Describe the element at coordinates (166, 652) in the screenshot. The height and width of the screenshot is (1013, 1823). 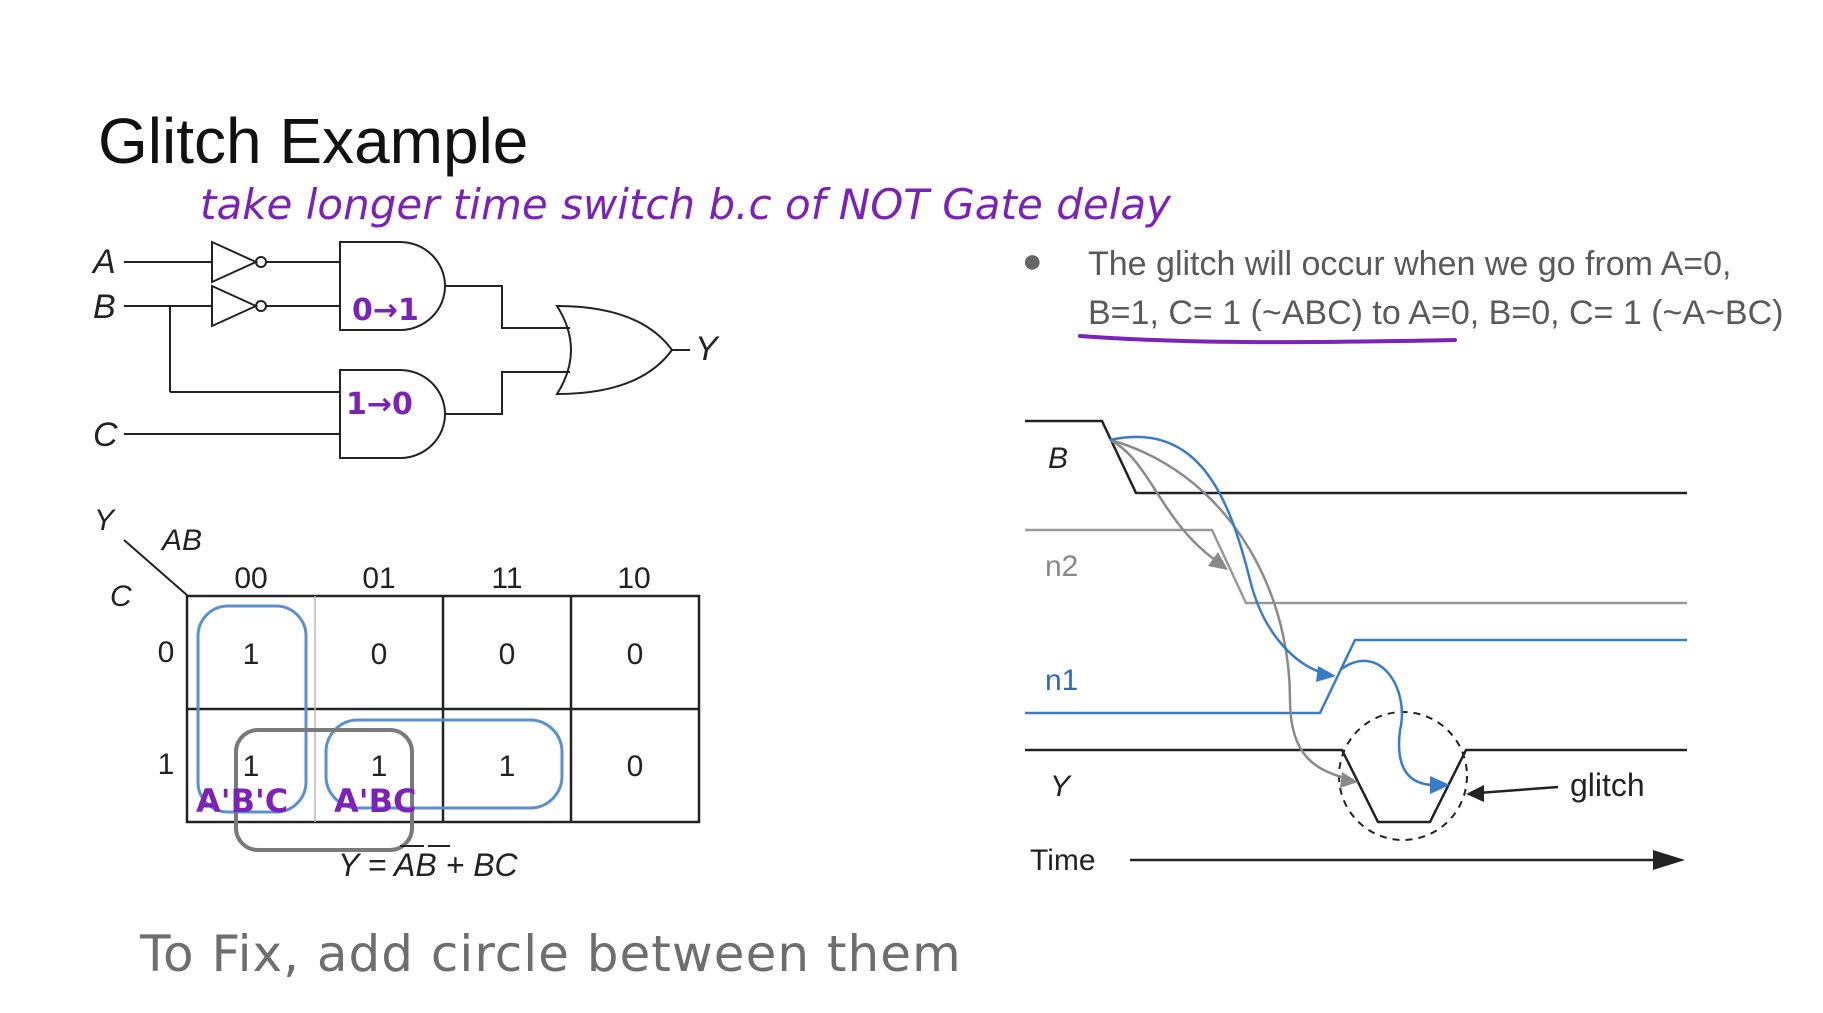
I see `kmap-row-header: 0` at that location.